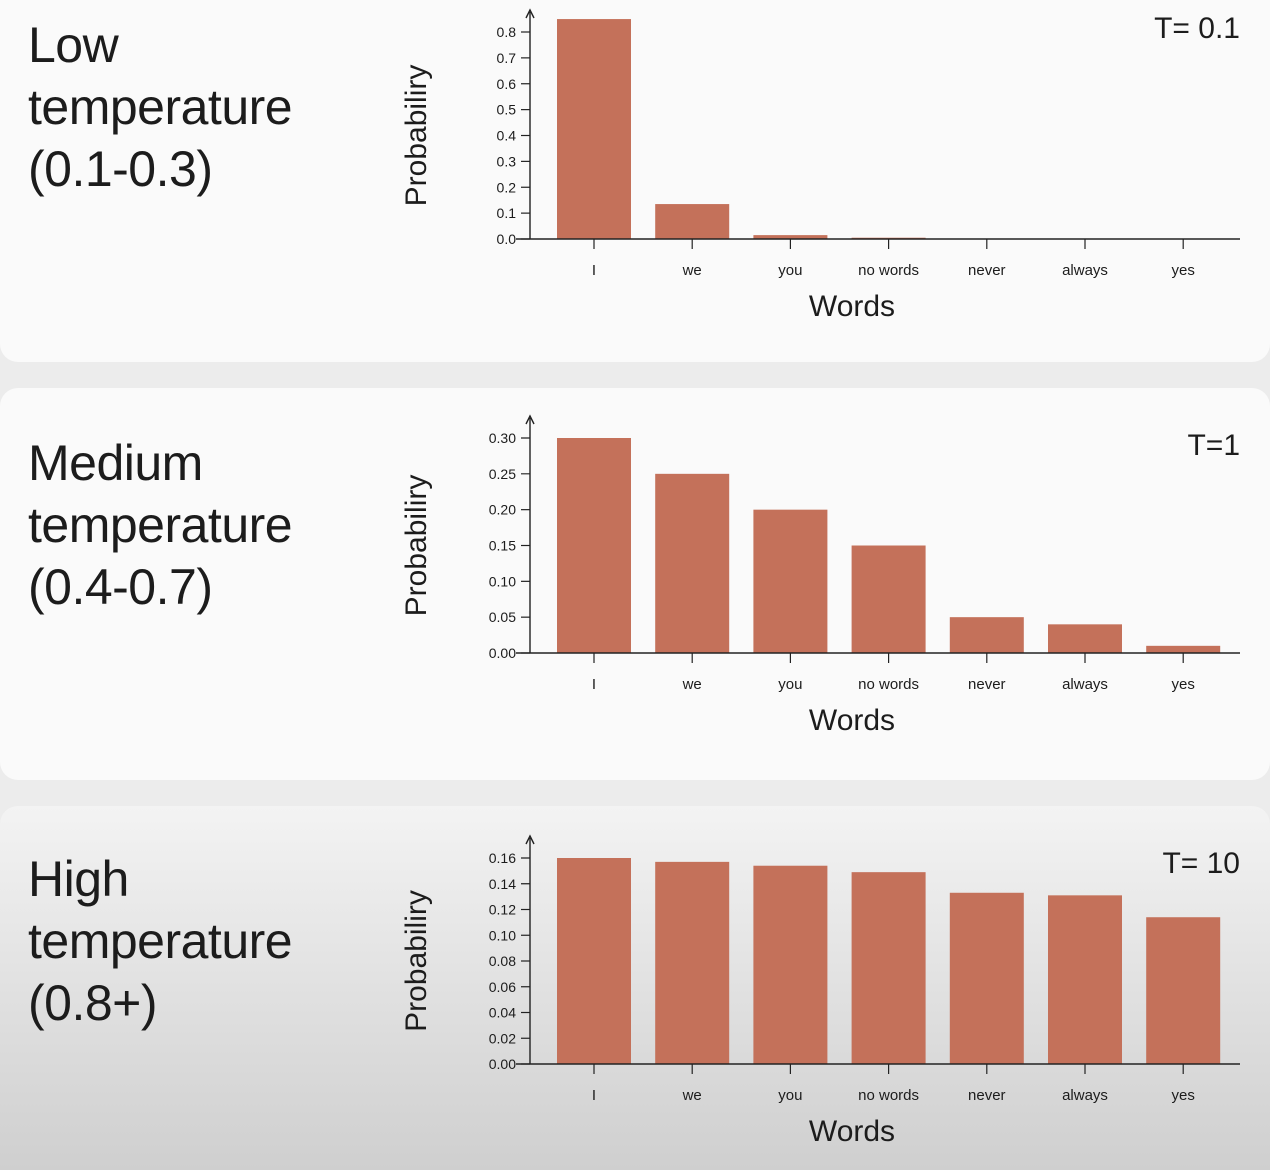 This screenshot has width=1270, height=1170. I want to click on y-tick-label: 0.02, so click(502, 1038).